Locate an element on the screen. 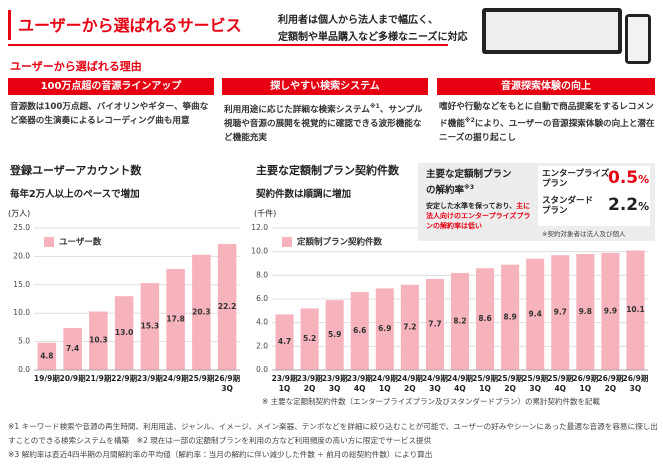 The height and width of the screenshot is (473, 663). x-tick-label: 22/9期 is located at coordinates (124, 378).